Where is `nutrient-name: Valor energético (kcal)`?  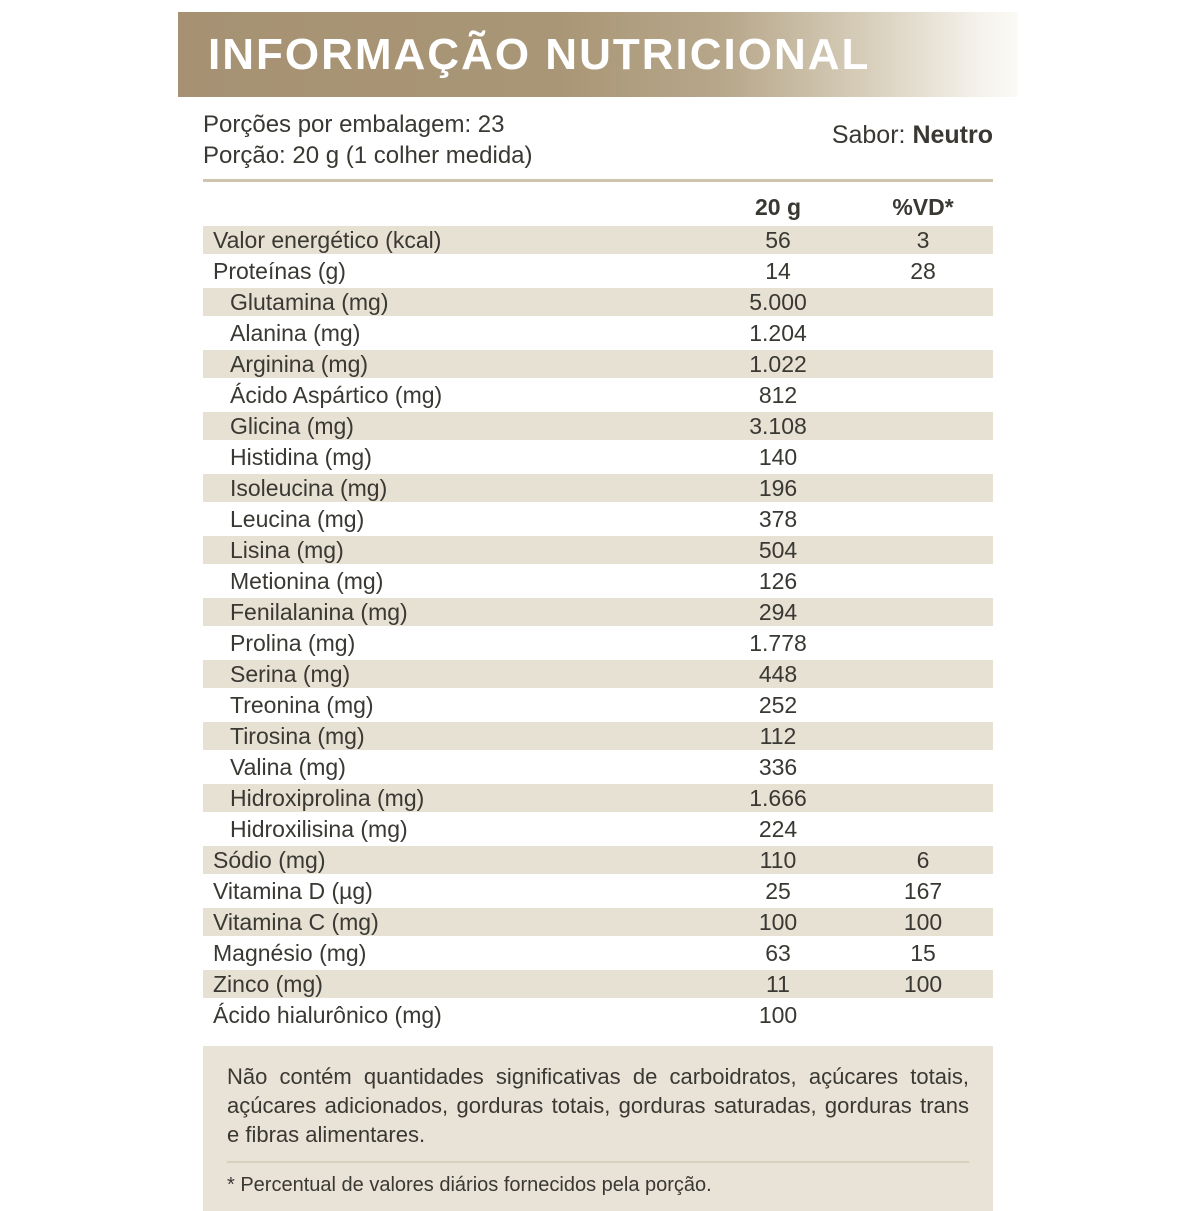 nutrient-name: Valor energético (kcal) is located at coordinates (327, 240).